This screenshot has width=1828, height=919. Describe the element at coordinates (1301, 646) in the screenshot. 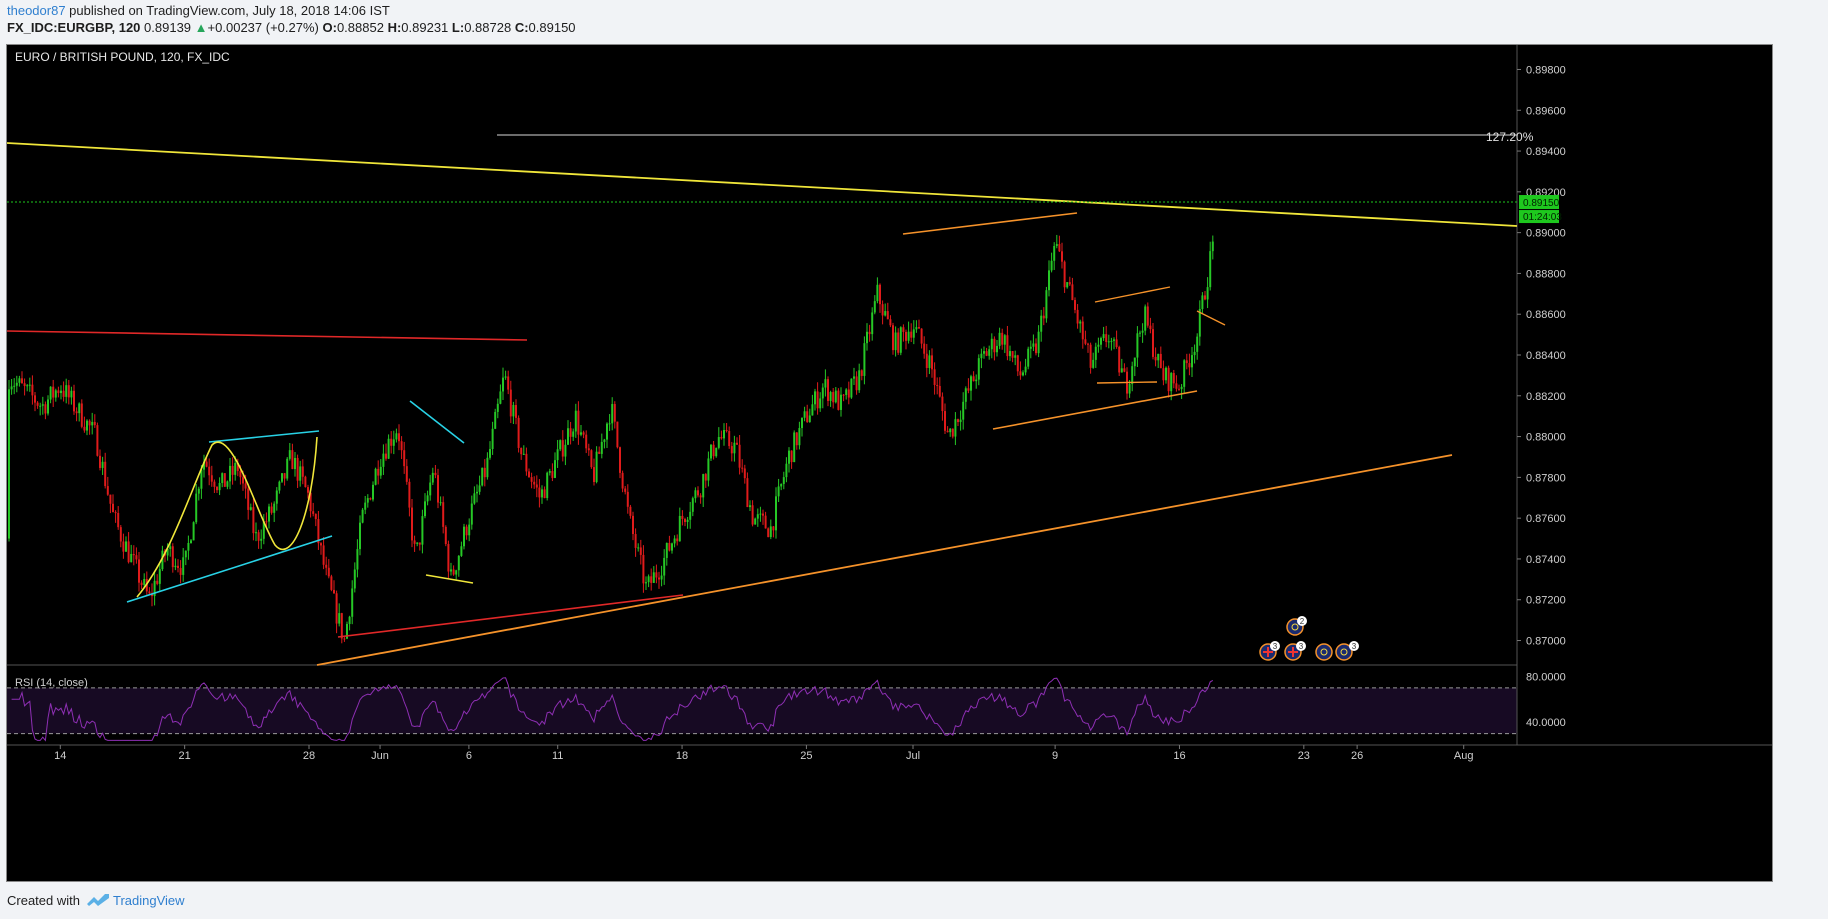

I see `event-count-label: 3` at that location.